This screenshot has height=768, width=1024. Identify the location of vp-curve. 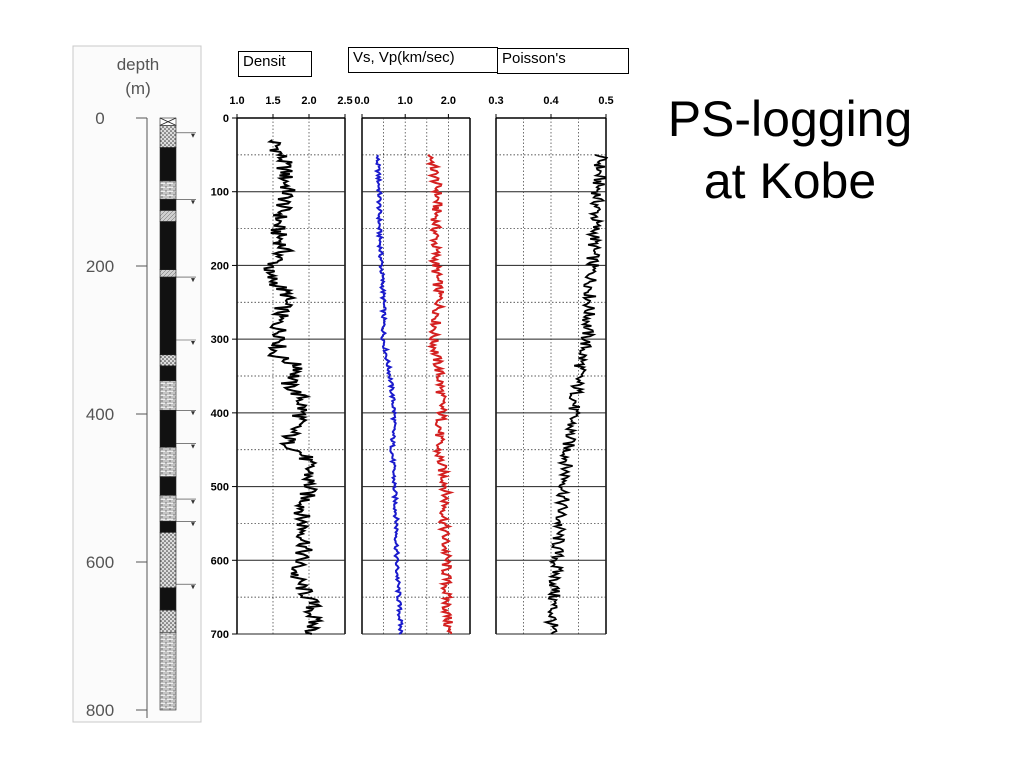
(440, 394).